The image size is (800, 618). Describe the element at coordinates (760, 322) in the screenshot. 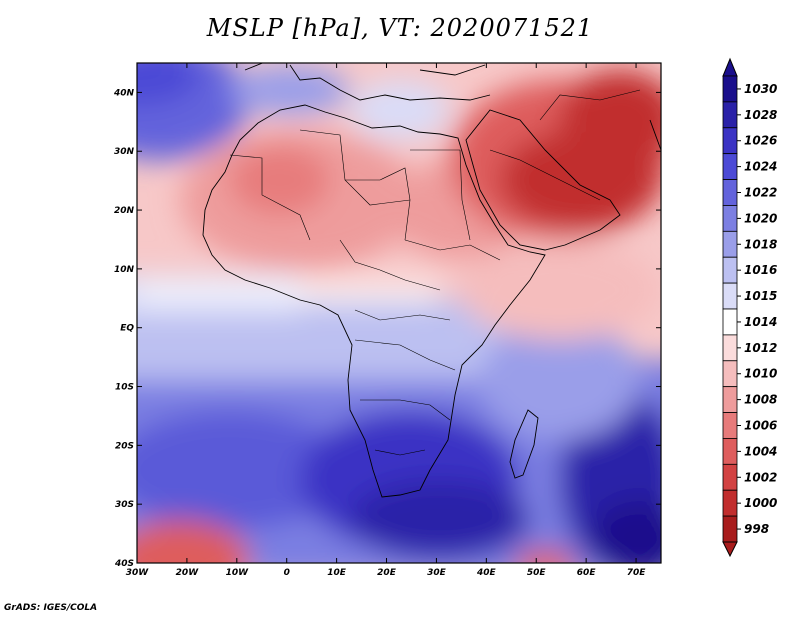

I see `colorbar-label: 1014` at that location.